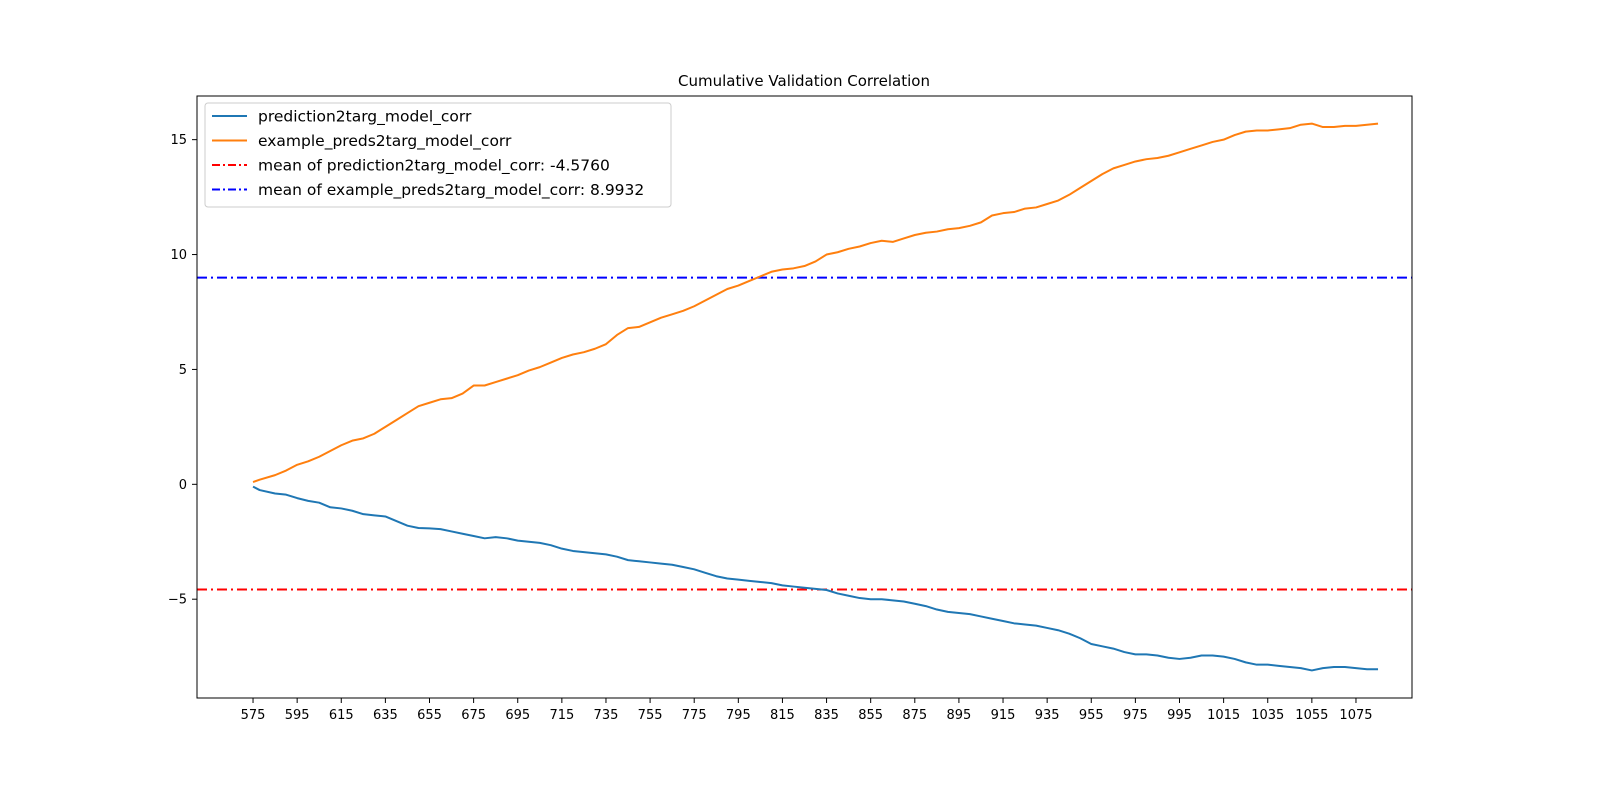 The height and width of the screenshot is (800, 1600). I want to click on x-tick-label: 675, so click(473, 715).